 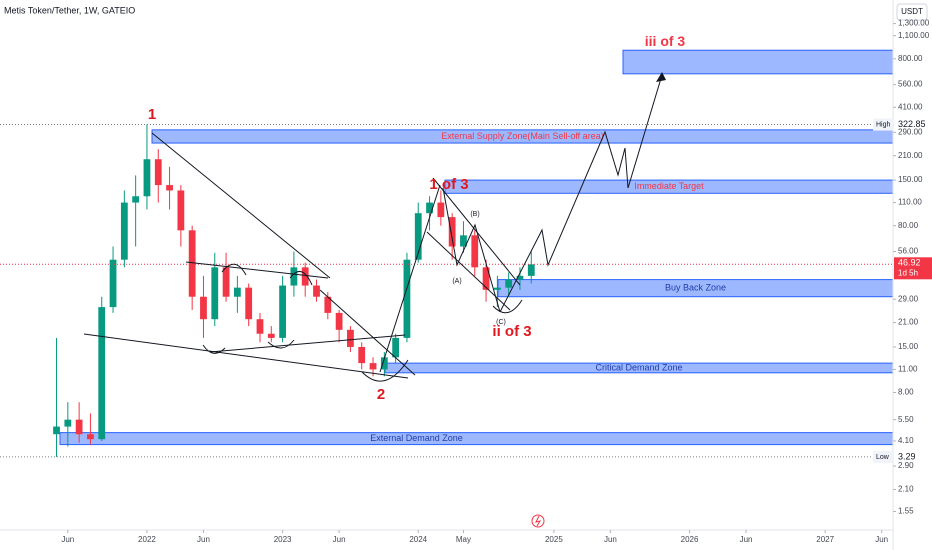 I want to click on marker-tag-label: High, so click(x=883, y=124).